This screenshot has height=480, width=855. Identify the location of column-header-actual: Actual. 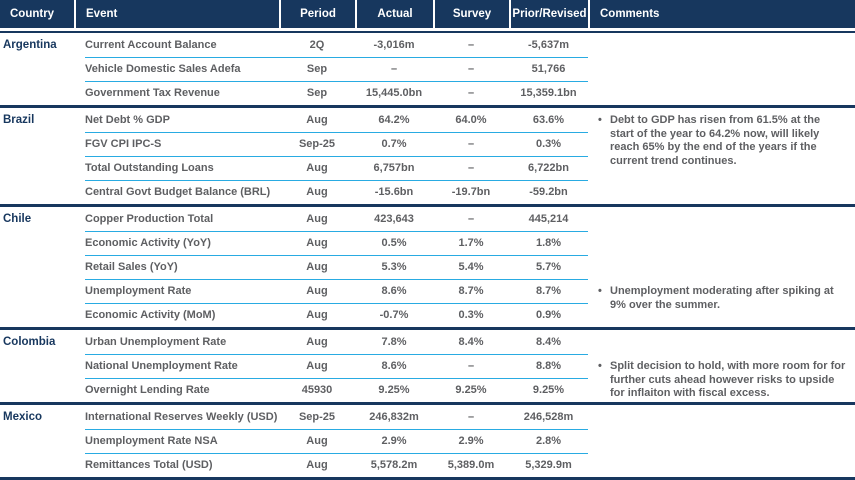
(394, 14).